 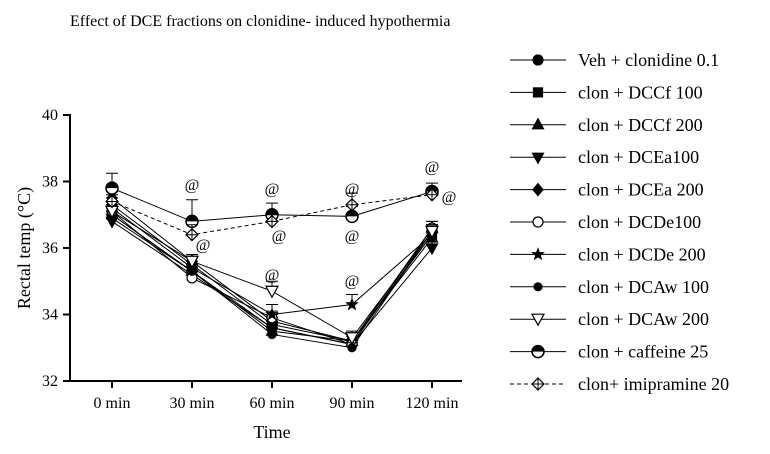 I want to click on legend-label: clon + DCAw 200, so click(x=643, y=319).